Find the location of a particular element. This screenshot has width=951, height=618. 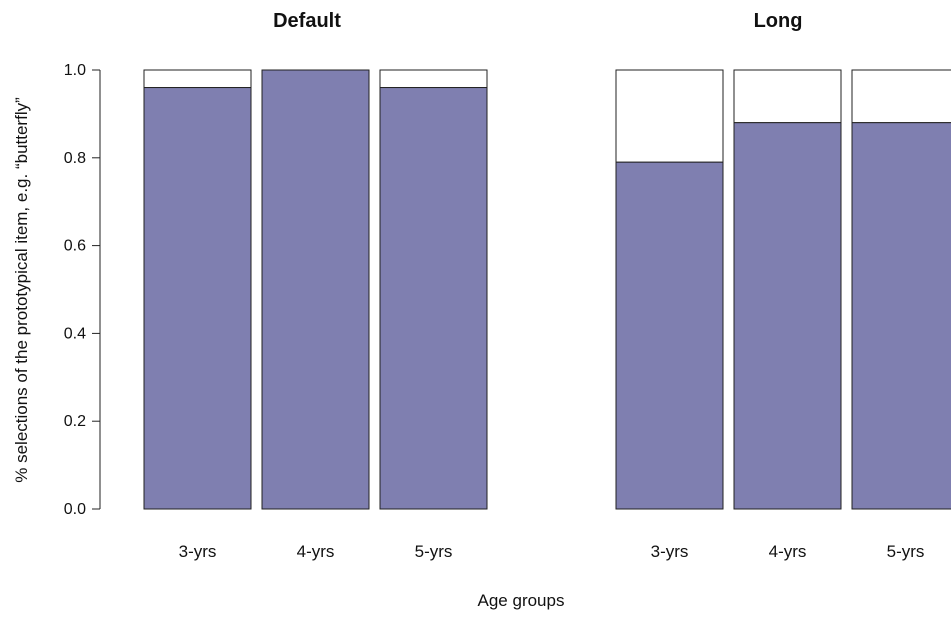

y-tick-label: 0.4 is located at coordinates (75, 333).